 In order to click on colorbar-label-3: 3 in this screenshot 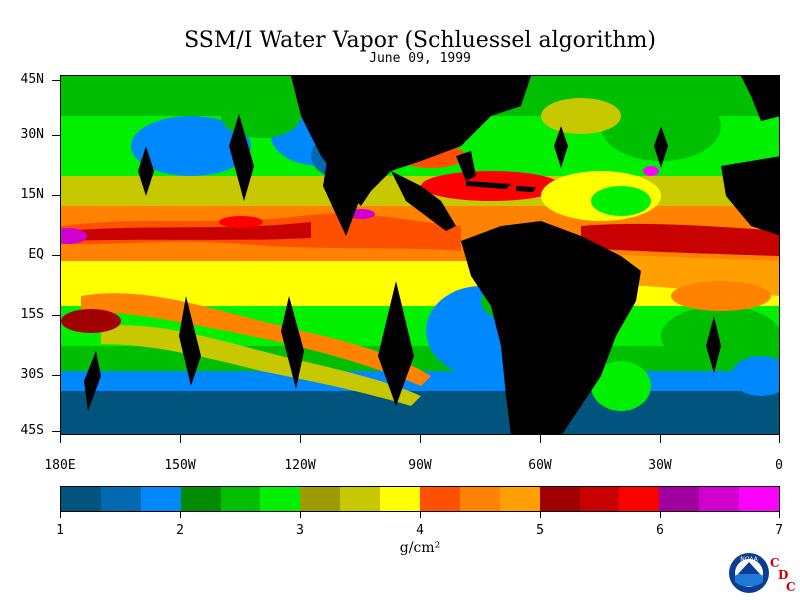, I will do `click(300, 530)`.